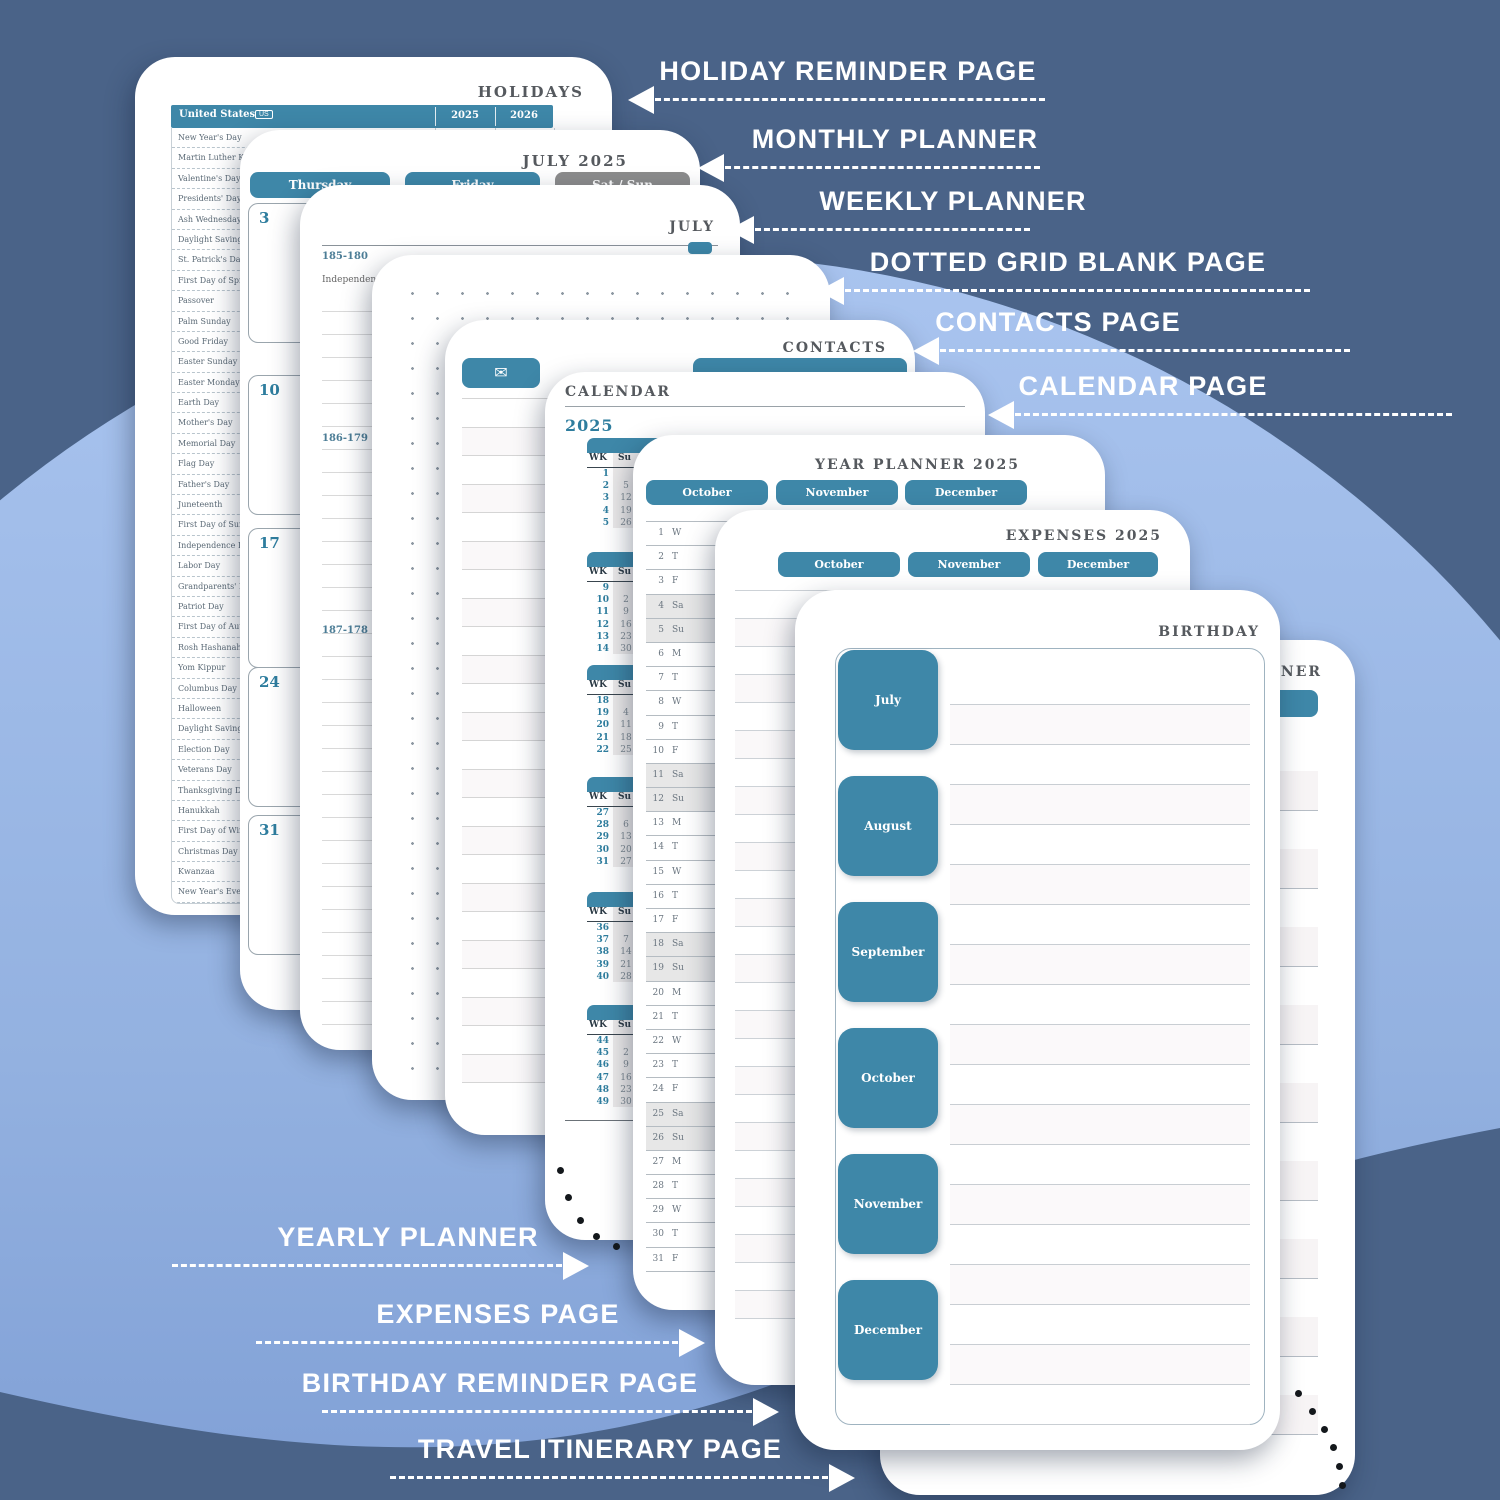 The height and width of the screenshot is (1500, 1500). Describe the element at coordinates (707, 492) in the screenshot. I see `year-month-button-october: October` at that location.